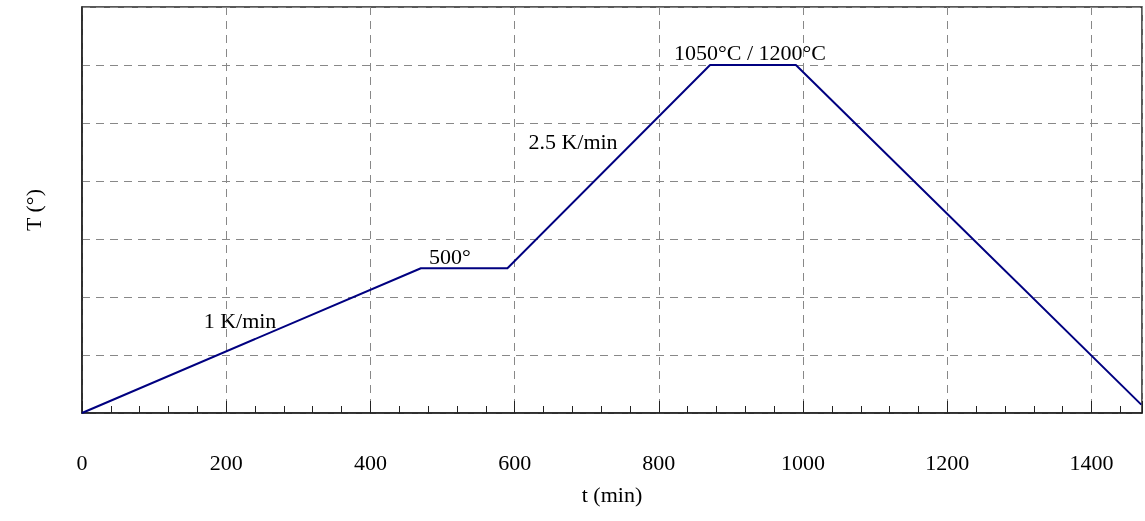  I want to click on text: 1050°C / 1200°C, so click(750, 52).